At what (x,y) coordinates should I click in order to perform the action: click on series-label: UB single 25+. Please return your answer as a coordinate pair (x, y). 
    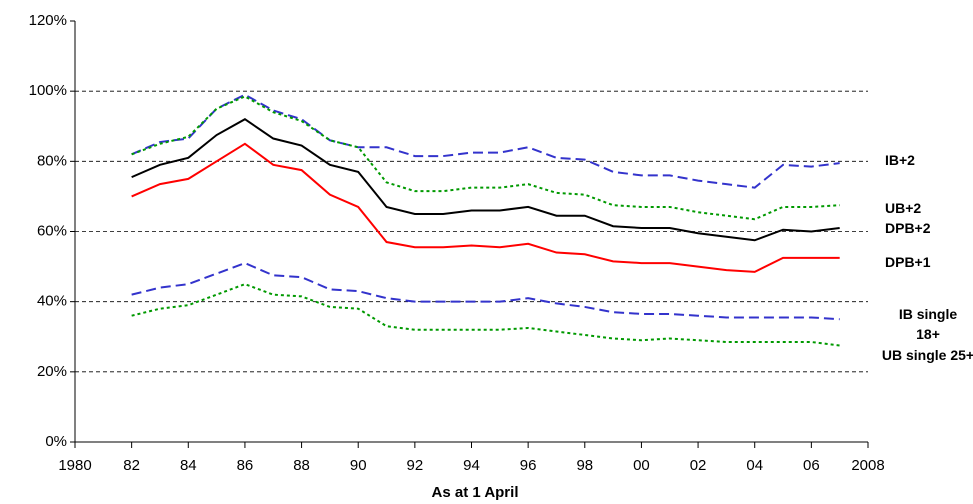
    Looking at the image, I should click on (927, 355).